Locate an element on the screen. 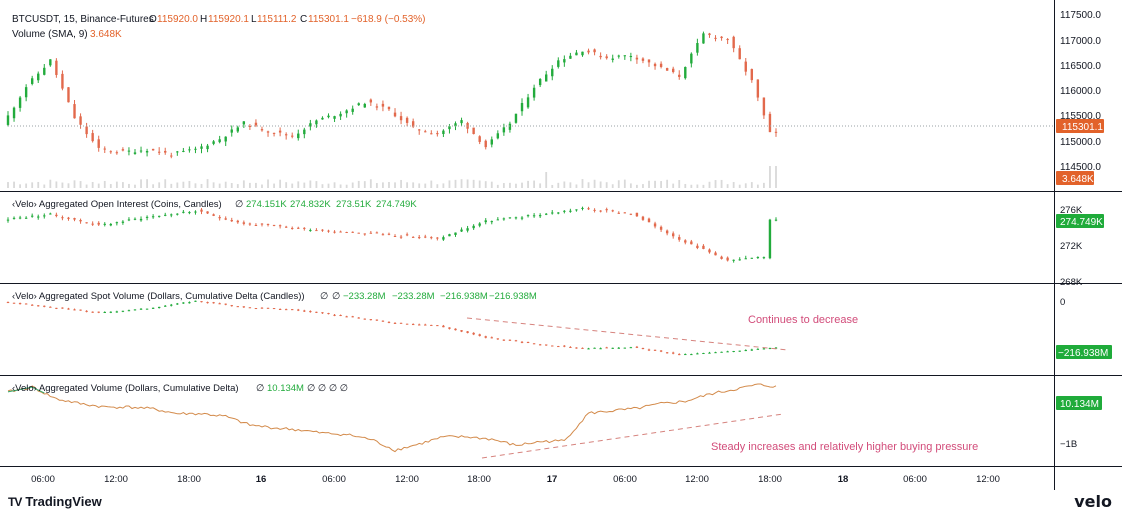 This screenshot has height=518, width=1122. footer: TV TradingView velo is located at coordinates (561, 504).